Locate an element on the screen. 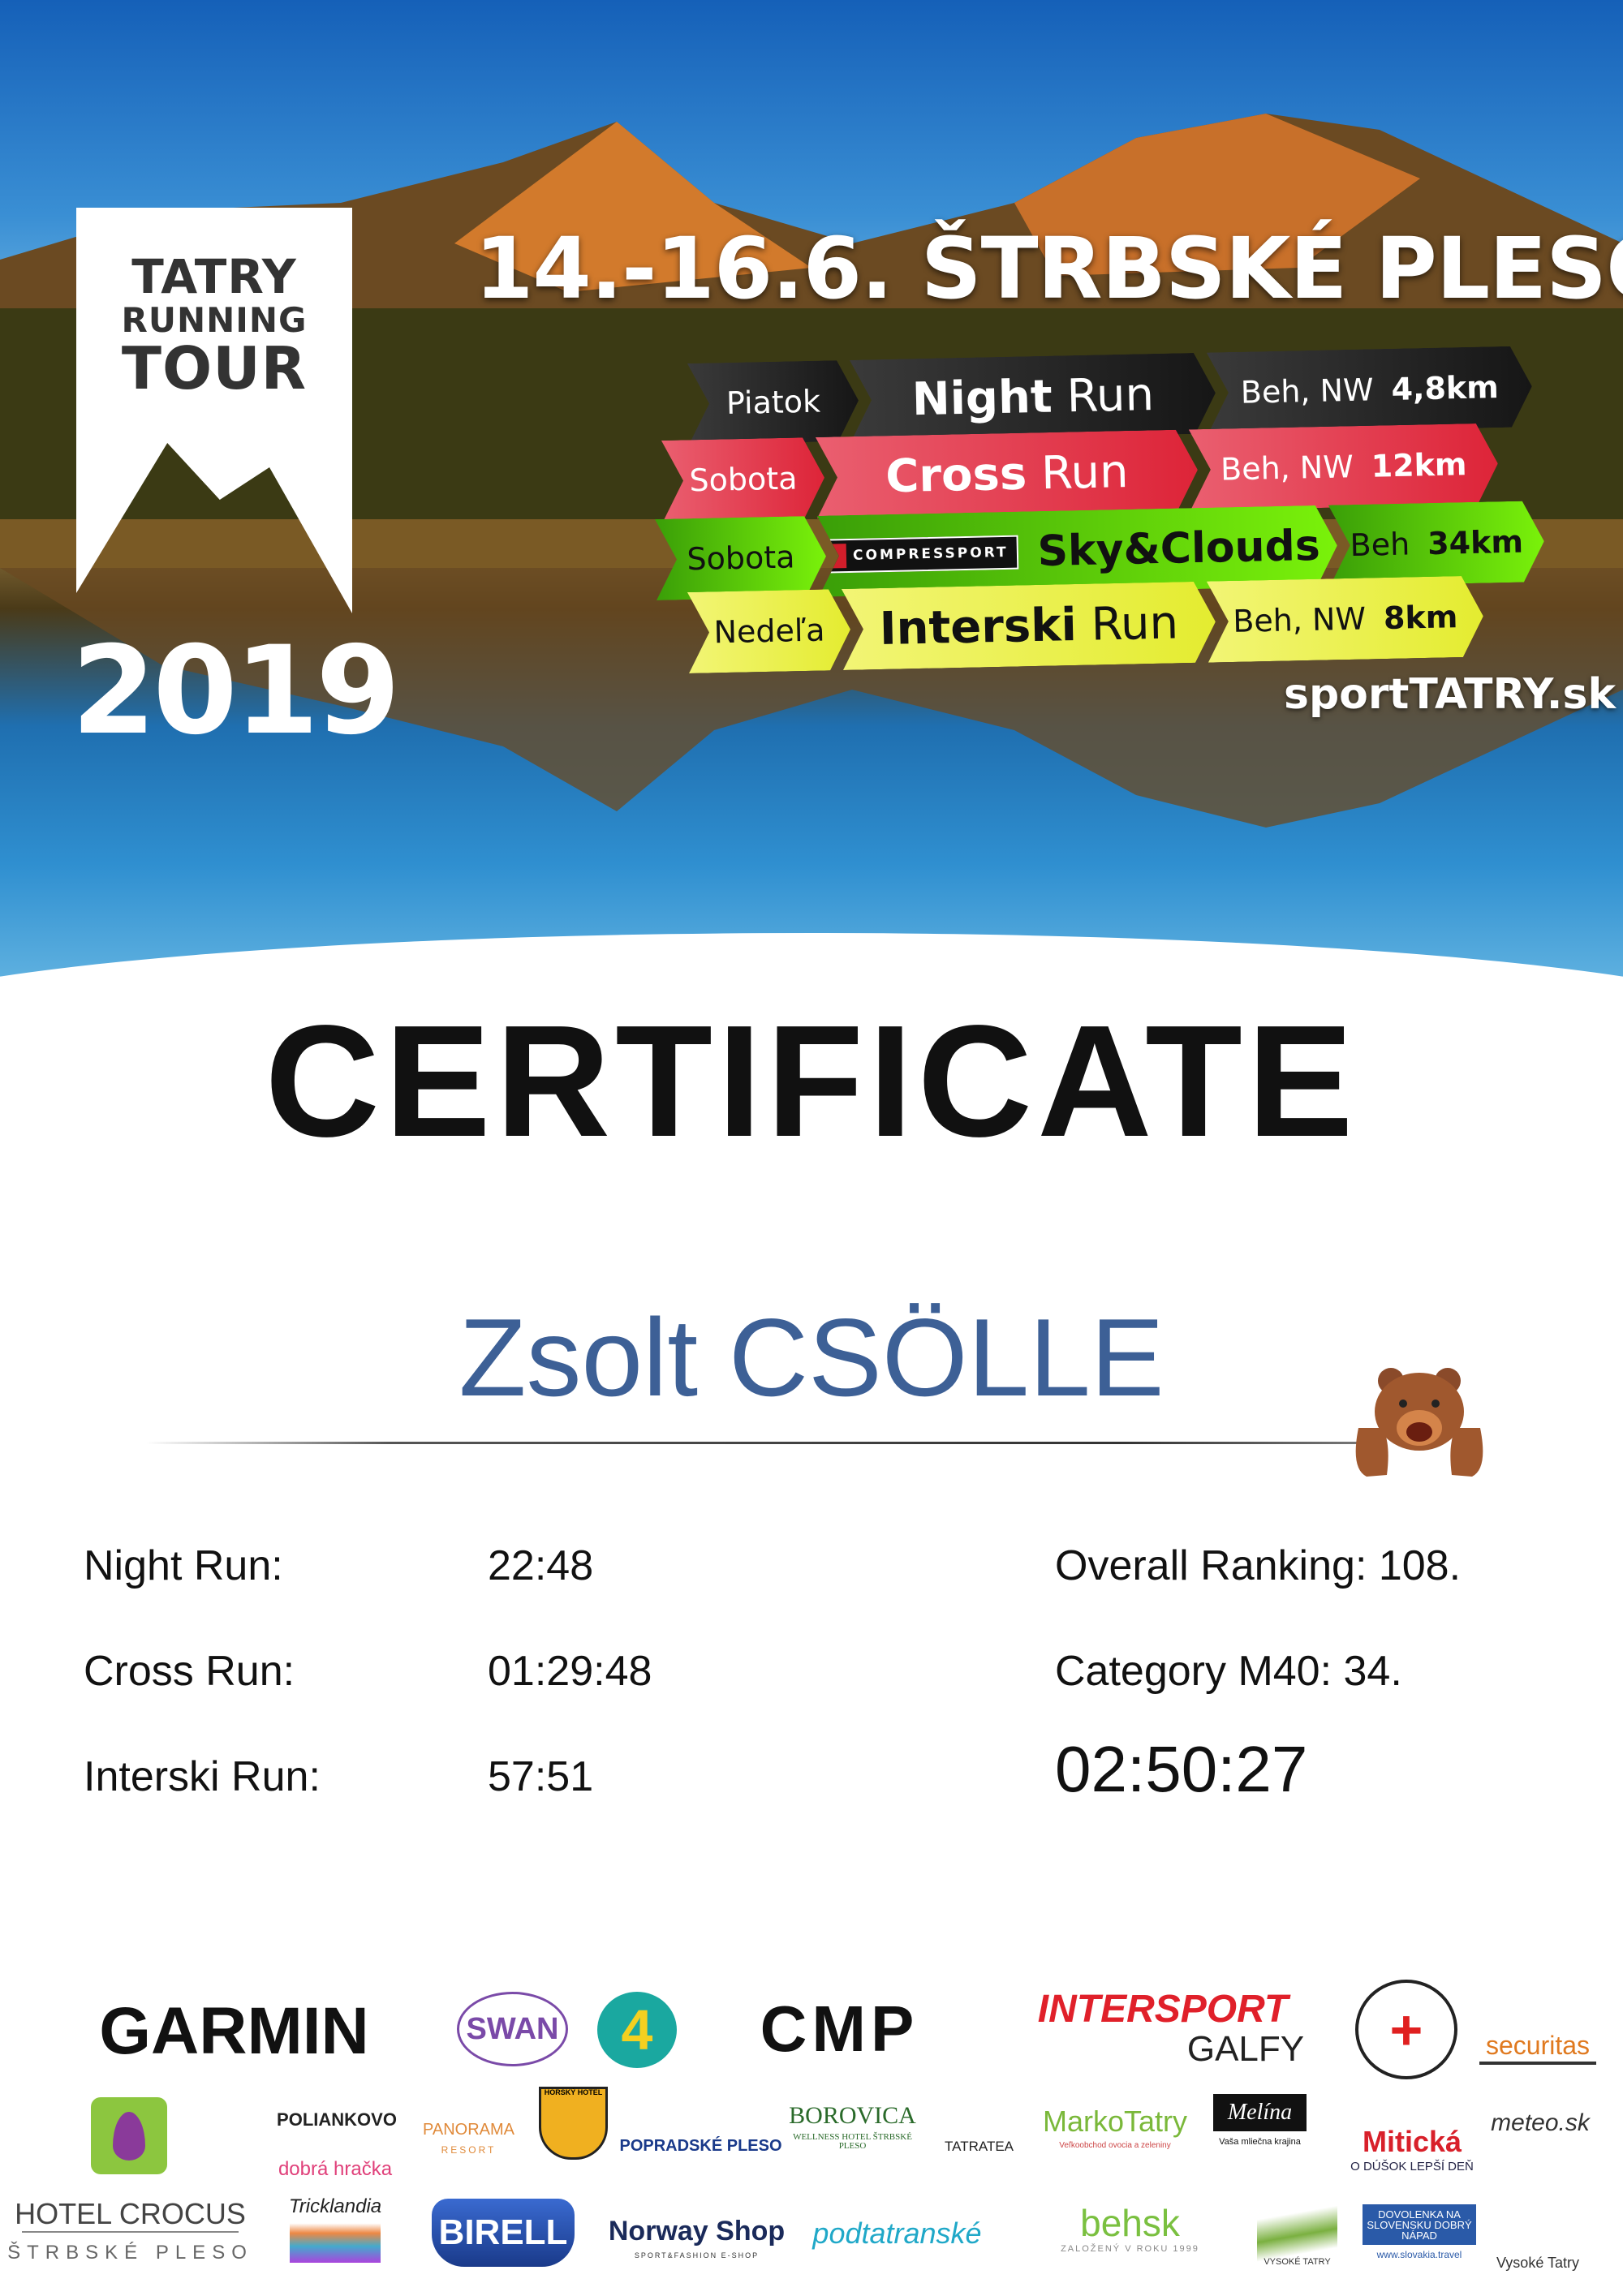 The height and width of the screenshot is (2296, 1623). panorama-sub: RESORT is located at coordinates (469, 2150).